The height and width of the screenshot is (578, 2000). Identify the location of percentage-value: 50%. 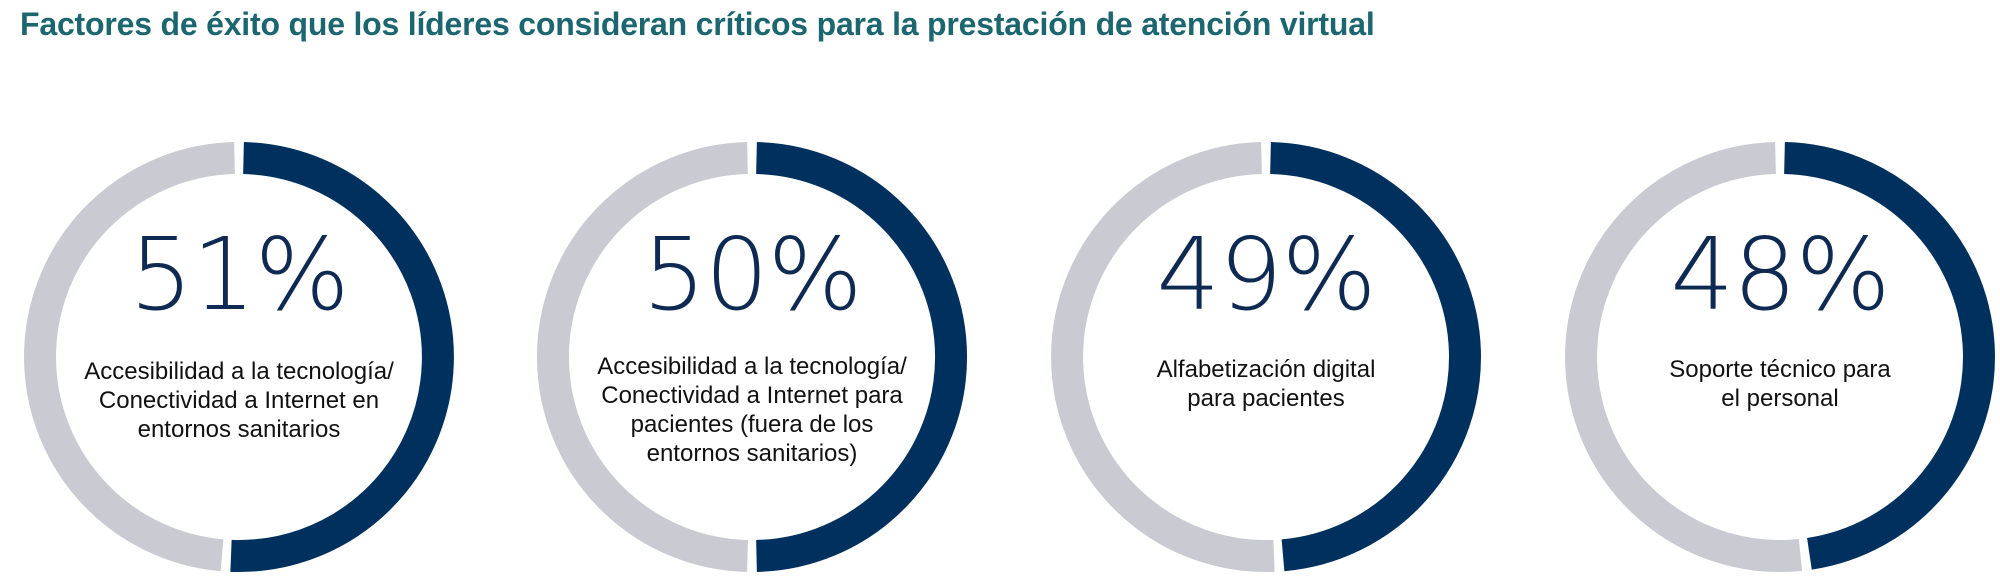
(752, 274).